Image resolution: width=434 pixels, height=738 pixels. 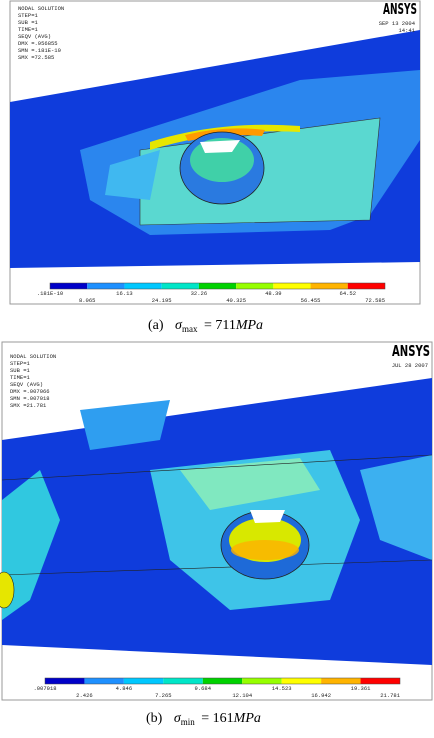 What do you see at coordinates (87, 300) in the screenshot?
I see `legend-label: 8.065` at bounding box center [87, 300].